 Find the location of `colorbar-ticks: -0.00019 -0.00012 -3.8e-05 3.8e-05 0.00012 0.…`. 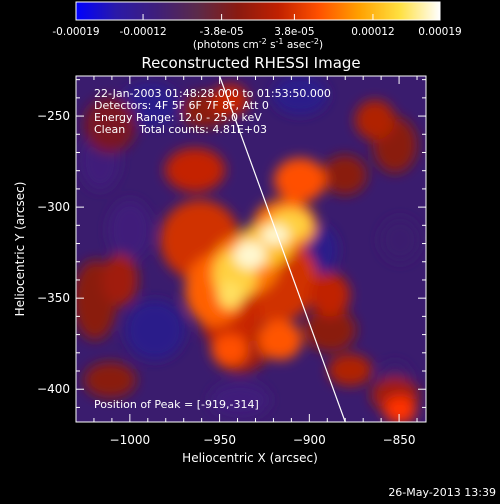

colorbar-ticks: -0.00019 -0.00012 -3.8e-05 3.8e-05 0.00012 0.… is located at coordinates (257, 26).